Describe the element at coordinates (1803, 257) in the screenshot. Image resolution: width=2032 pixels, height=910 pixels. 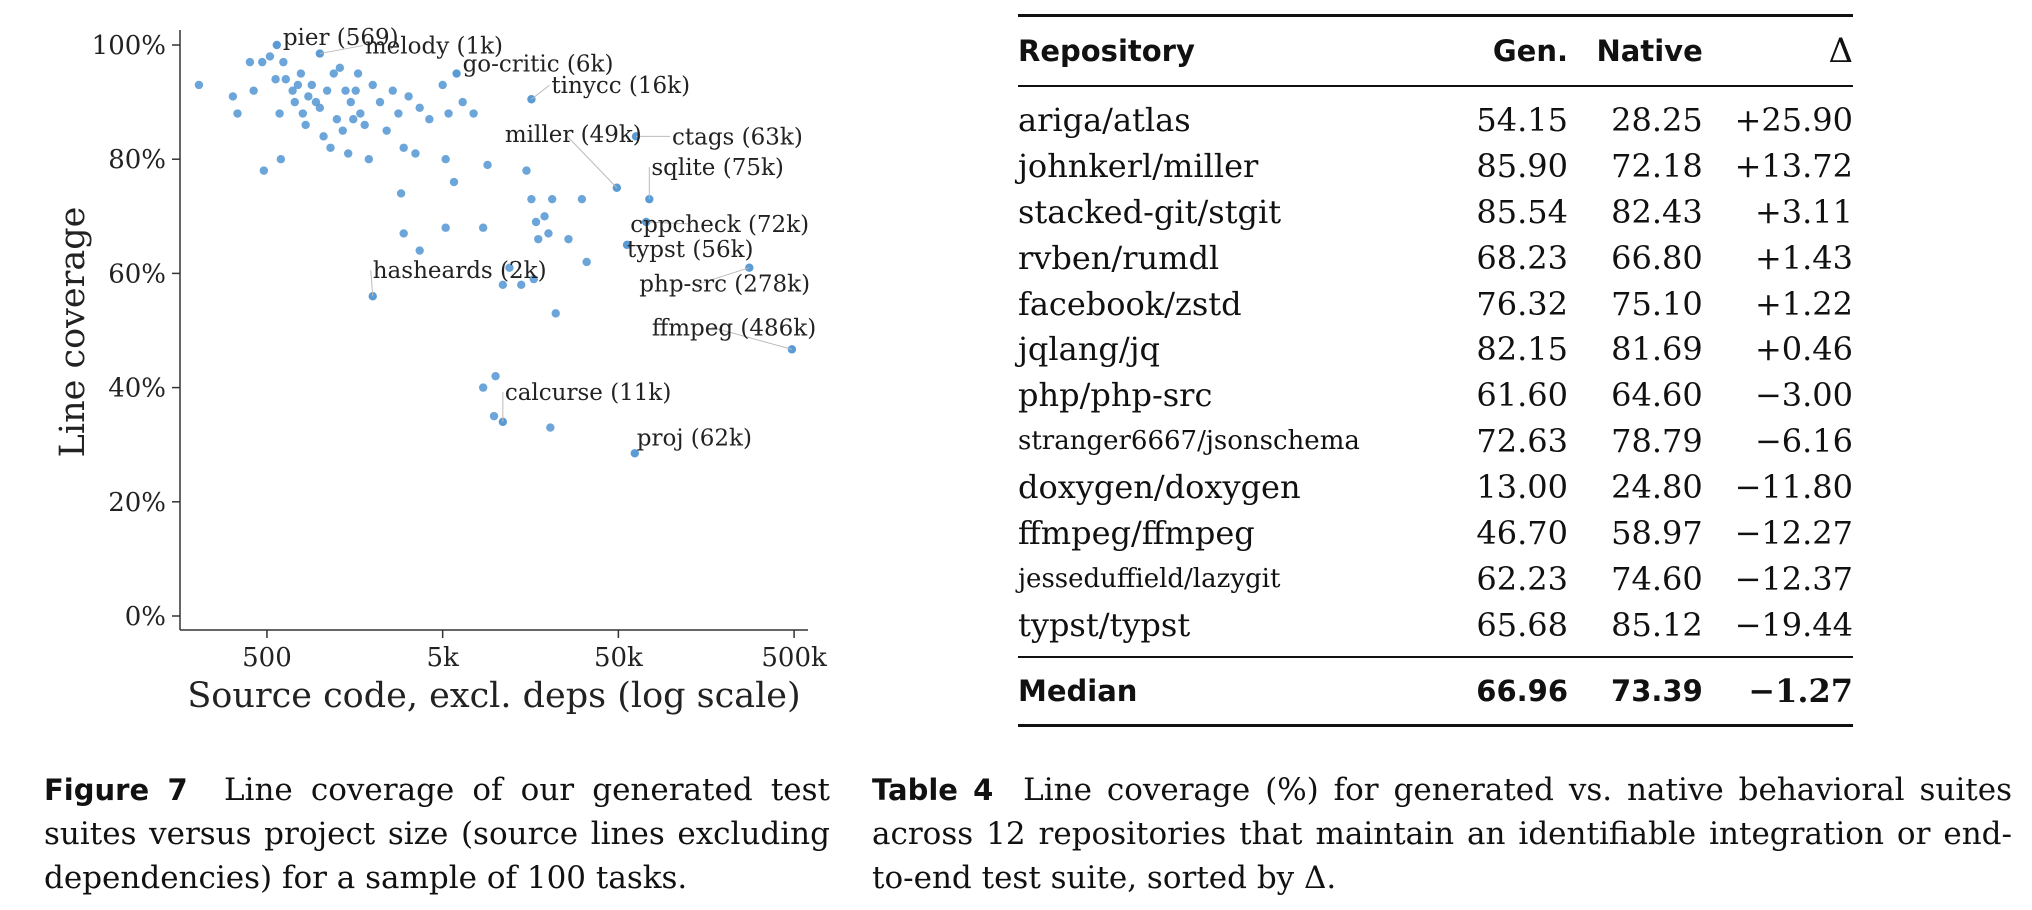
I see `cell-delta: +1.43` at that location.